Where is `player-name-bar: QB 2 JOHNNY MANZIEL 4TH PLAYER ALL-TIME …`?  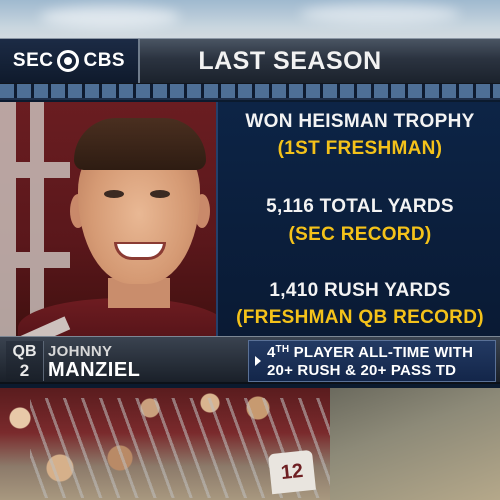 player-name-bar: QB 2 JOHNNY MANZIEL 4TH PLAYER ALL-TIME … is located at coordinates (250, 360).